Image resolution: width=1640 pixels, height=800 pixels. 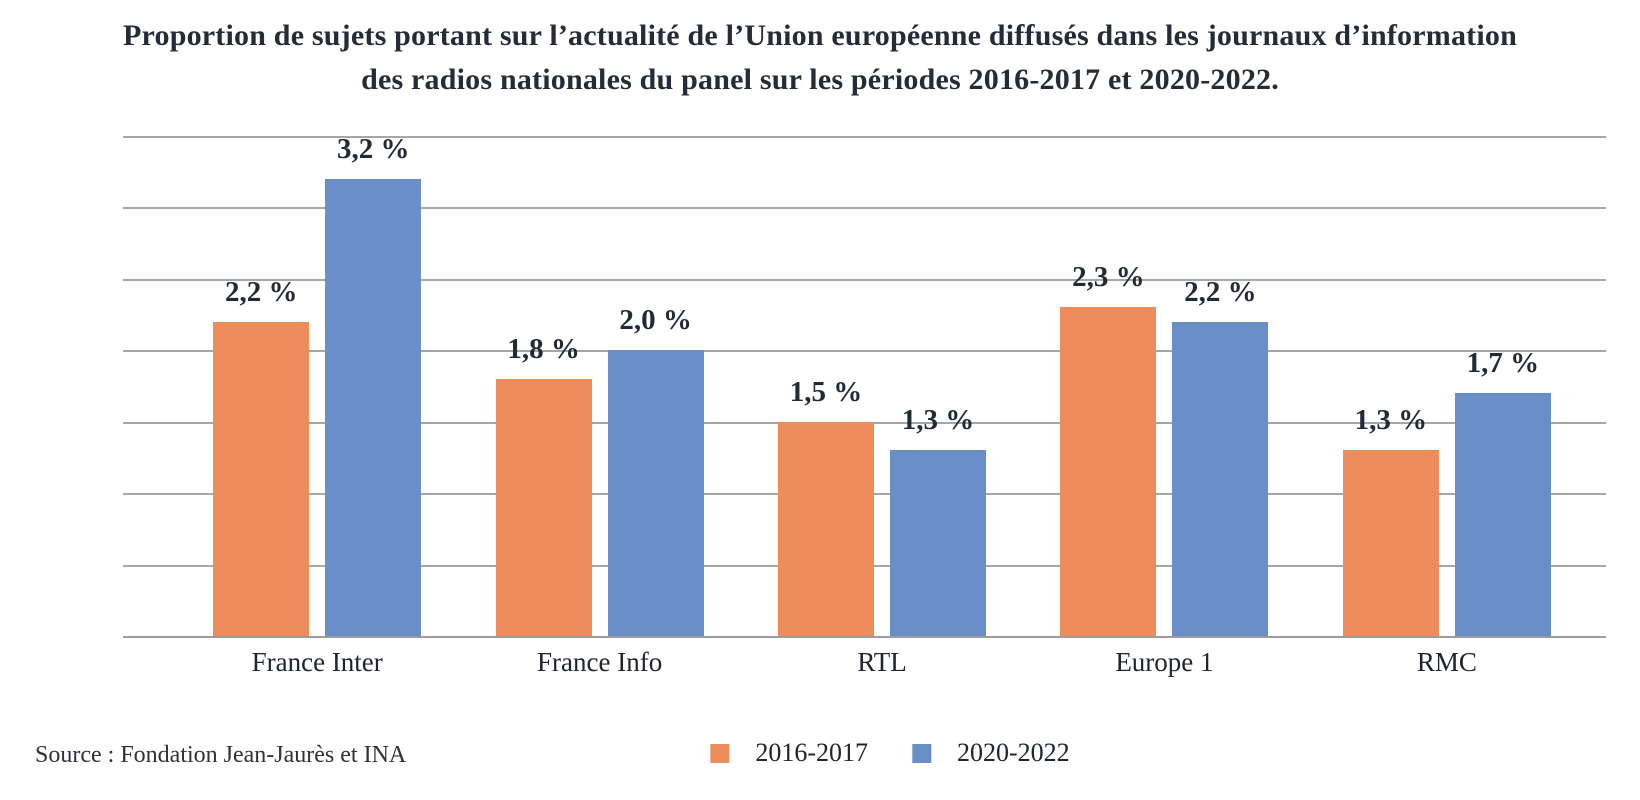 I want to click on bar-slot: 1,8 %, so click(x=543, y=484).